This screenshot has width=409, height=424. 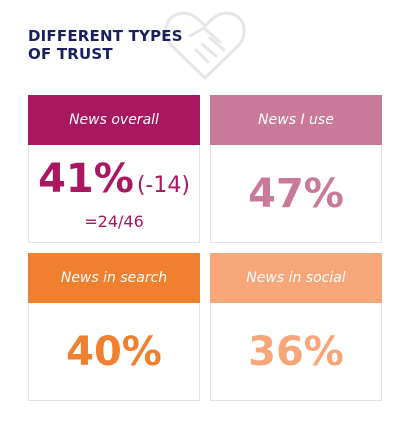 I want to click on handshake-icon, so click(x=205, y=45).